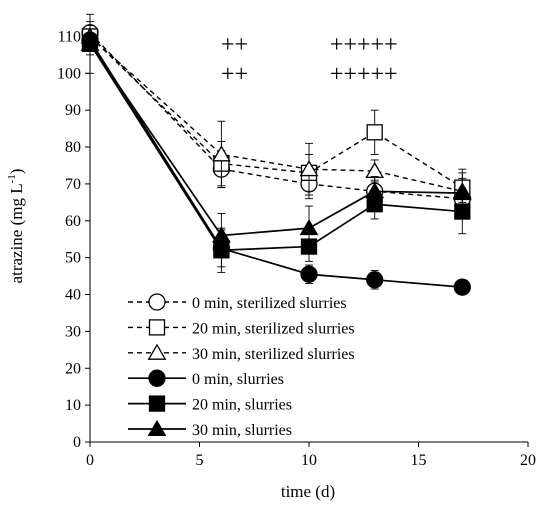  Describe the element at coordinates (73, 295) in the screenshot. I see `y-tick-label: 40` at that location.